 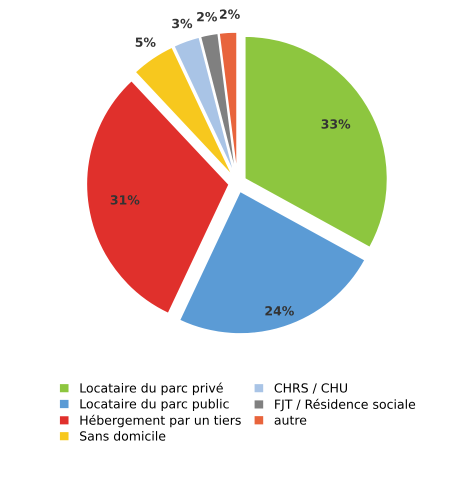 I want to click on legend-label: Hébergement par un tiers, so click(x=160, y=421).